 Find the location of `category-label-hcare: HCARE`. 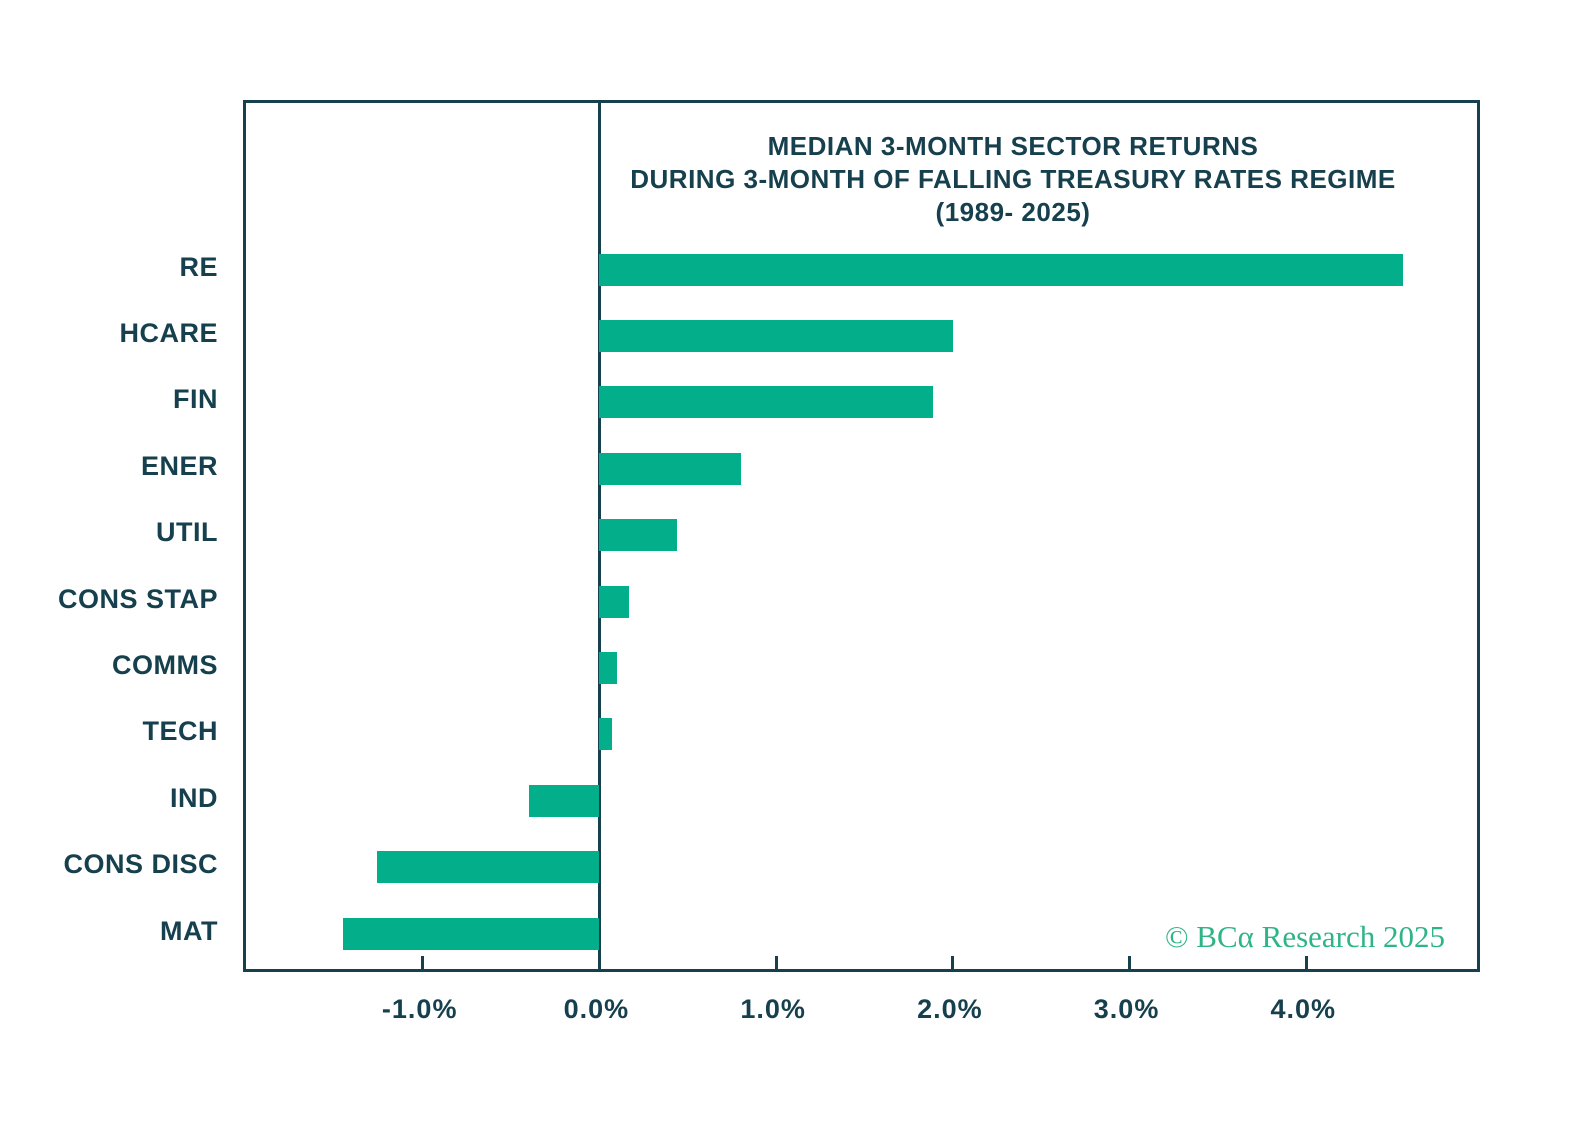

category-label-hcare: HCARE is located at coordinates (168, 332).